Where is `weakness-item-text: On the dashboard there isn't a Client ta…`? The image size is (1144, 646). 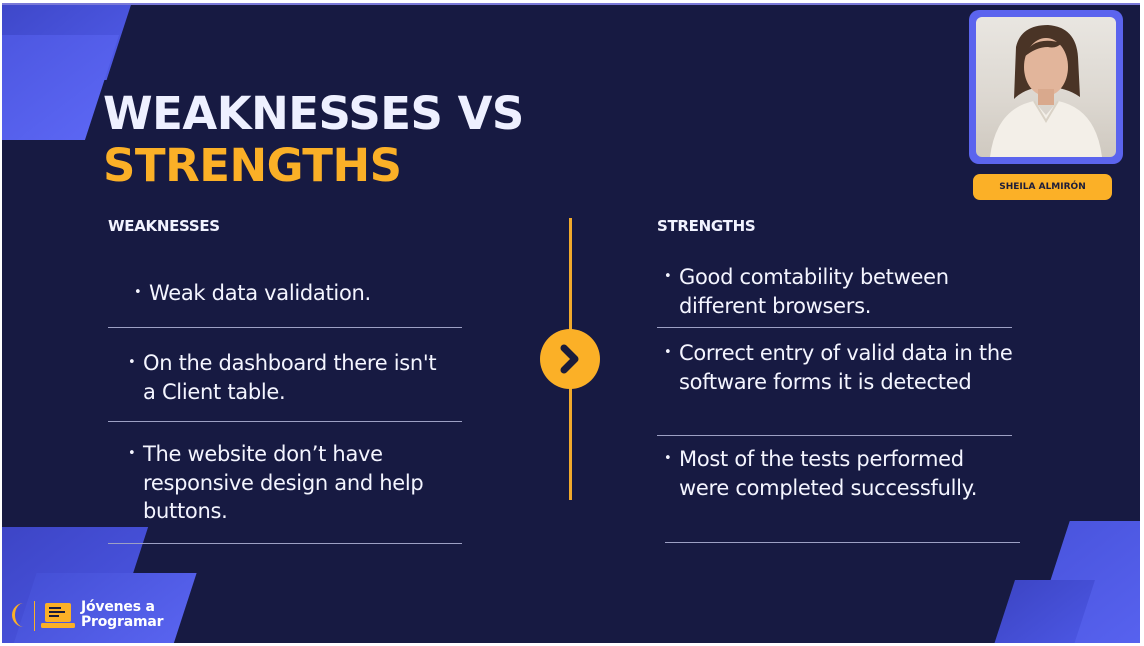 weakness-item-text: On the dashboard there isn't a Client ta… is located at coordinates (290, 377).